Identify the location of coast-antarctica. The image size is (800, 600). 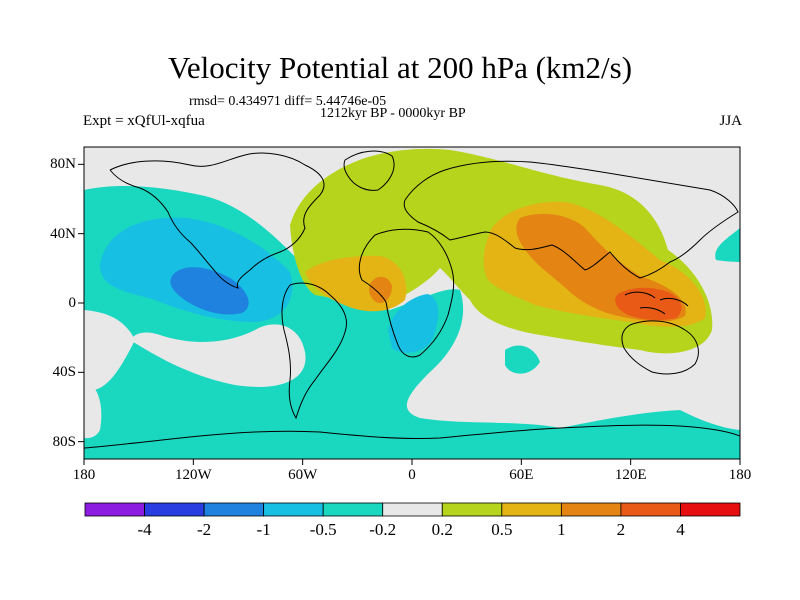
(412, 436).